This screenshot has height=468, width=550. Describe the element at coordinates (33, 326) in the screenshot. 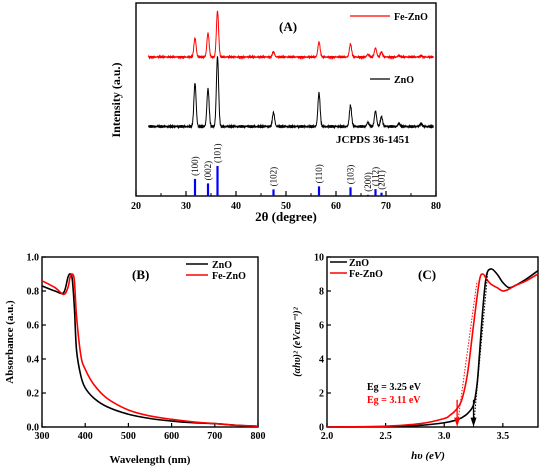

I see `panel-b-y-tick-label: 0.6` at that location.